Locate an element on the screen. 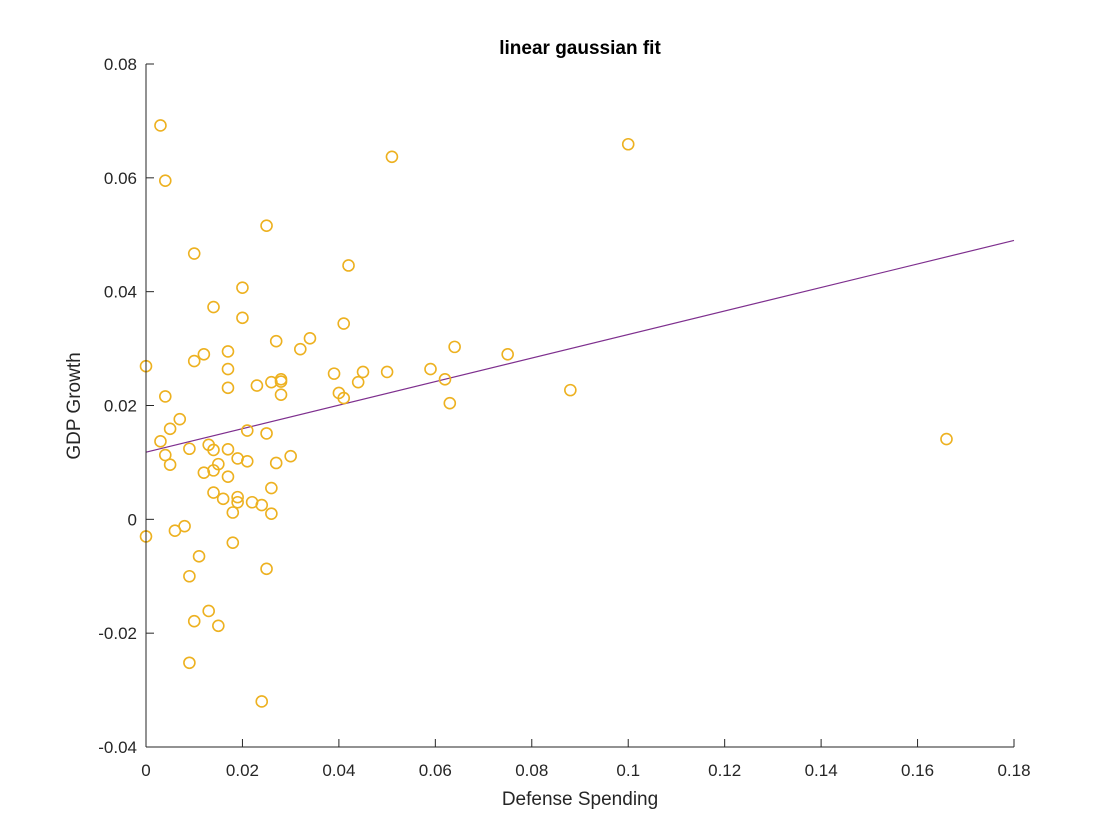 This screenshot has height=840, width=1120. x-tick-label: 0.18 is located at coordinates (1013, 770).